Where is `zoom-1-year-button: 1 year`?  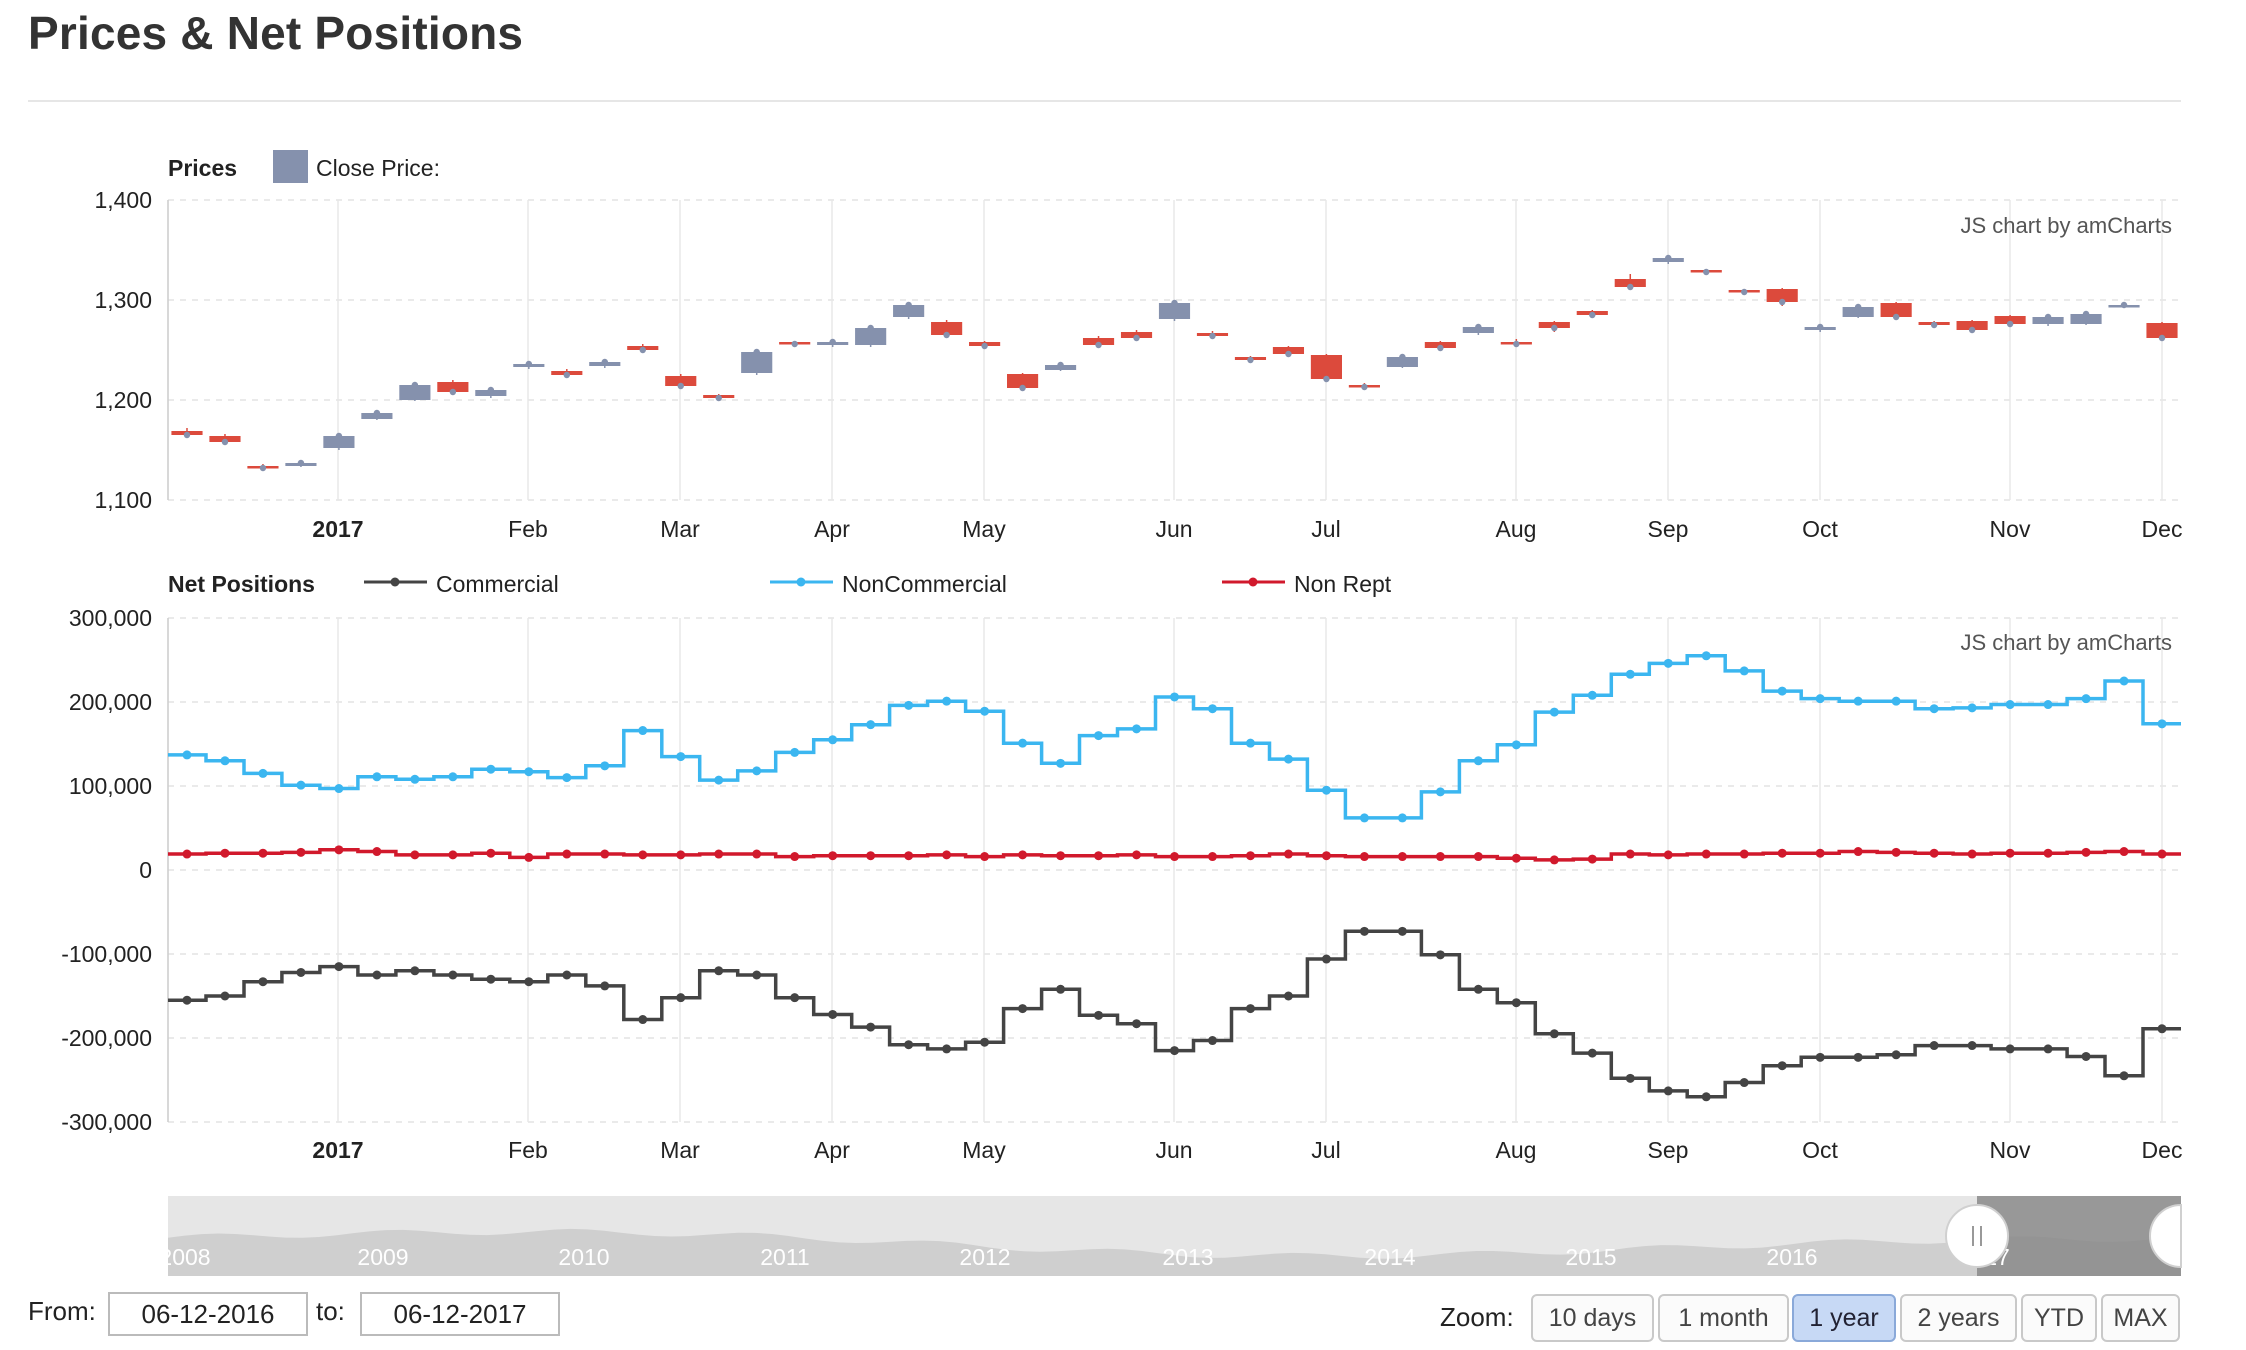 zoom-1-year-button: 1 year is located at coordinates (1844, 1318).